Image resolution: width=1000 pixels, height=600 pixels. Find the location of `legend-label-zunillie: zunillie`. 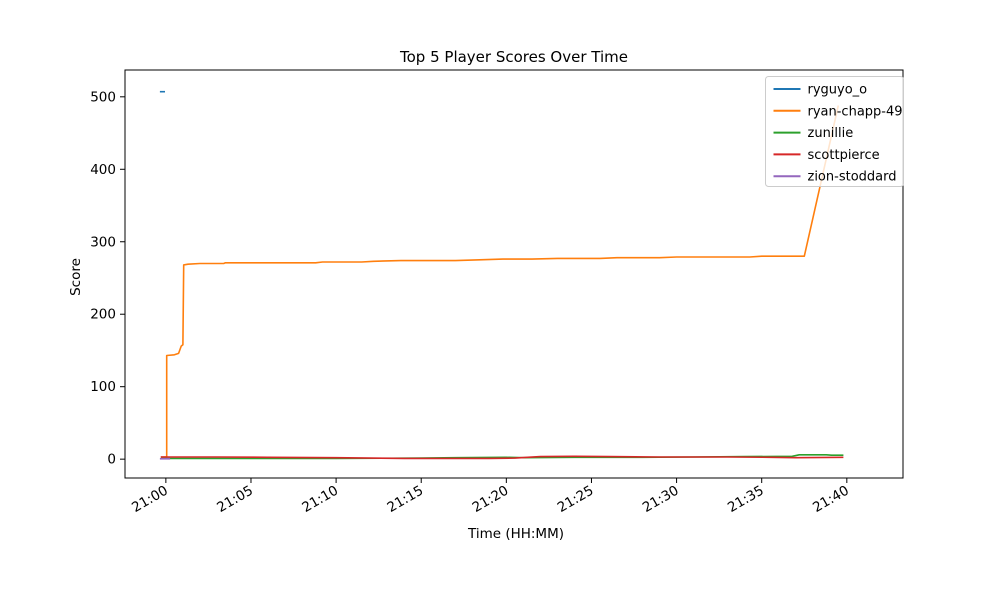

legend-label-zunillie: zunillie is located at coordinates (831, 133).